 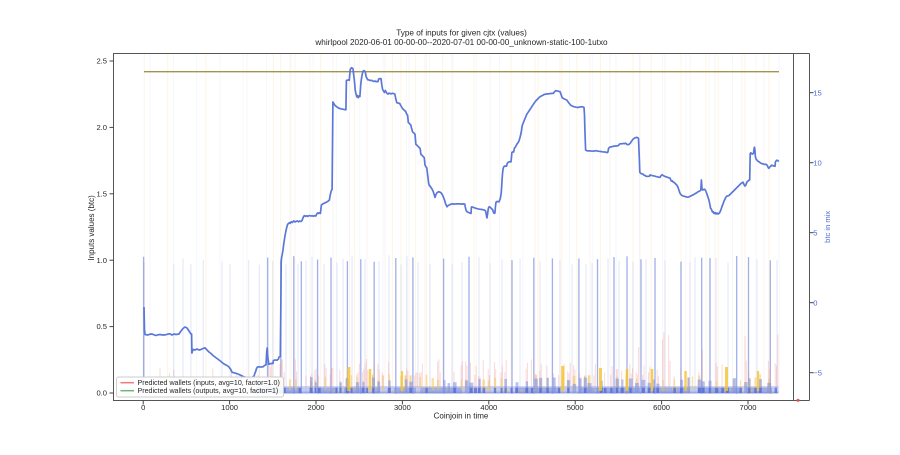 I want to click on svg-text: 10, so click(x=817, y=162).